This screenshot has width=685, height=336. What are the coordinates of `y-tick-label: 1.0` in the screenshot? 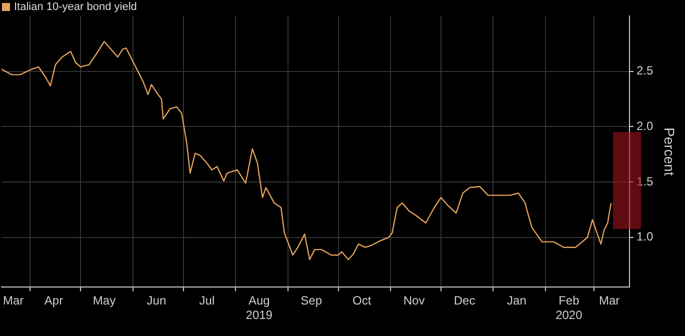 It's located at (645, 237).